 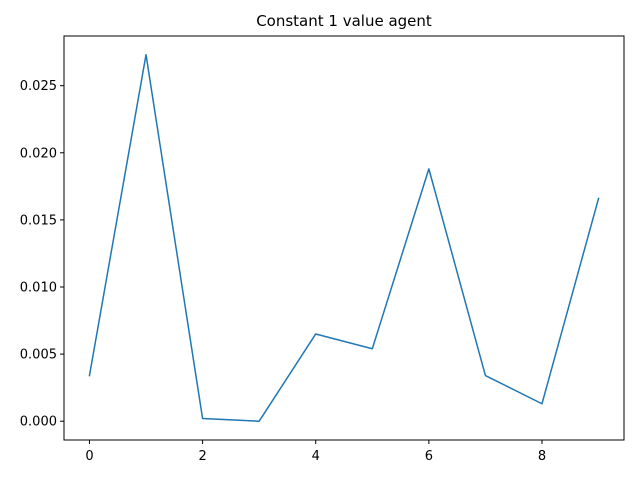 What do you see at coordinates (344, 21) in the screenshot?
I see `chart-title: Constant 1 value agent` at bounding box center [344, 21].